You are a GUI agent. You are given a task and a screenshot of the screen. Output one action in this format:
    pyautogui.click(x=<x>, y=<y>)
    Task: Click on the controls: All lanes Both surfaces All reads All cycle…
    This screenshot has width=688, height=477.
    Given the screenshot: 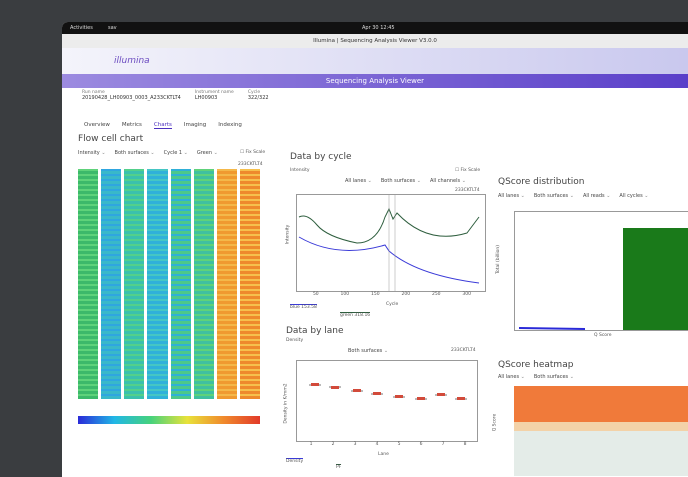 What is the action you would take?
    pyautogui.click(x=573, y=196)
    